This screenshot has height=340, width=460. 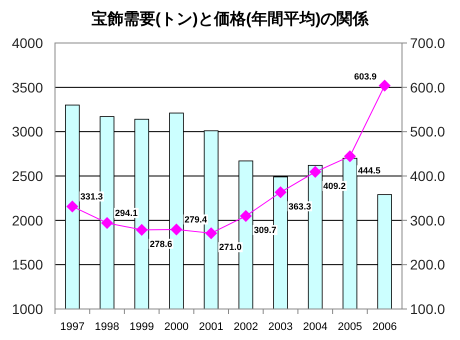 What do you see at coordinates (211, 327) in the screenshot?
I see `x-tick-label: 2001` at bounding box center [211, 327].